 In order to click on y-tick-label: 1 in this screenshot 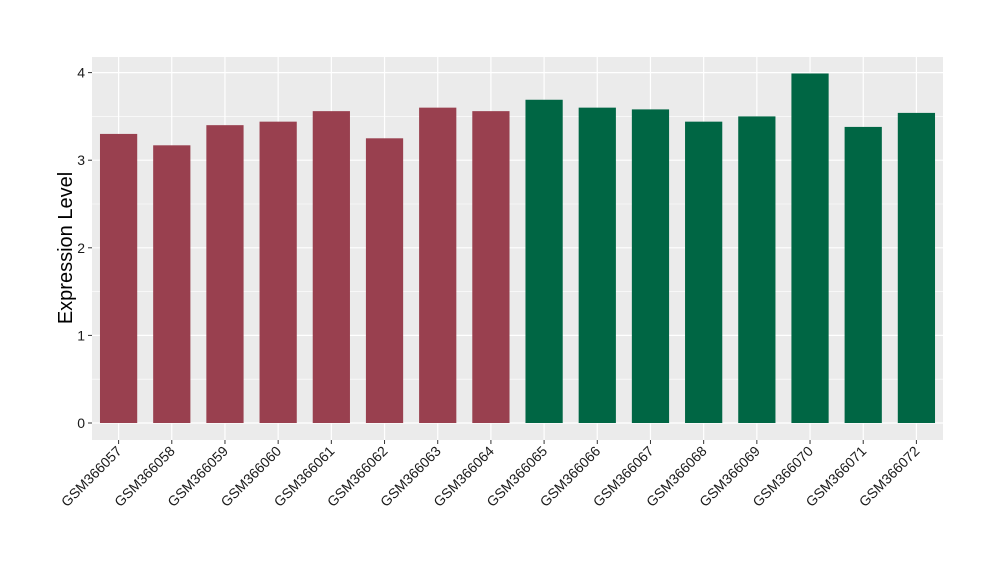, I will do `click(81, 335)`.